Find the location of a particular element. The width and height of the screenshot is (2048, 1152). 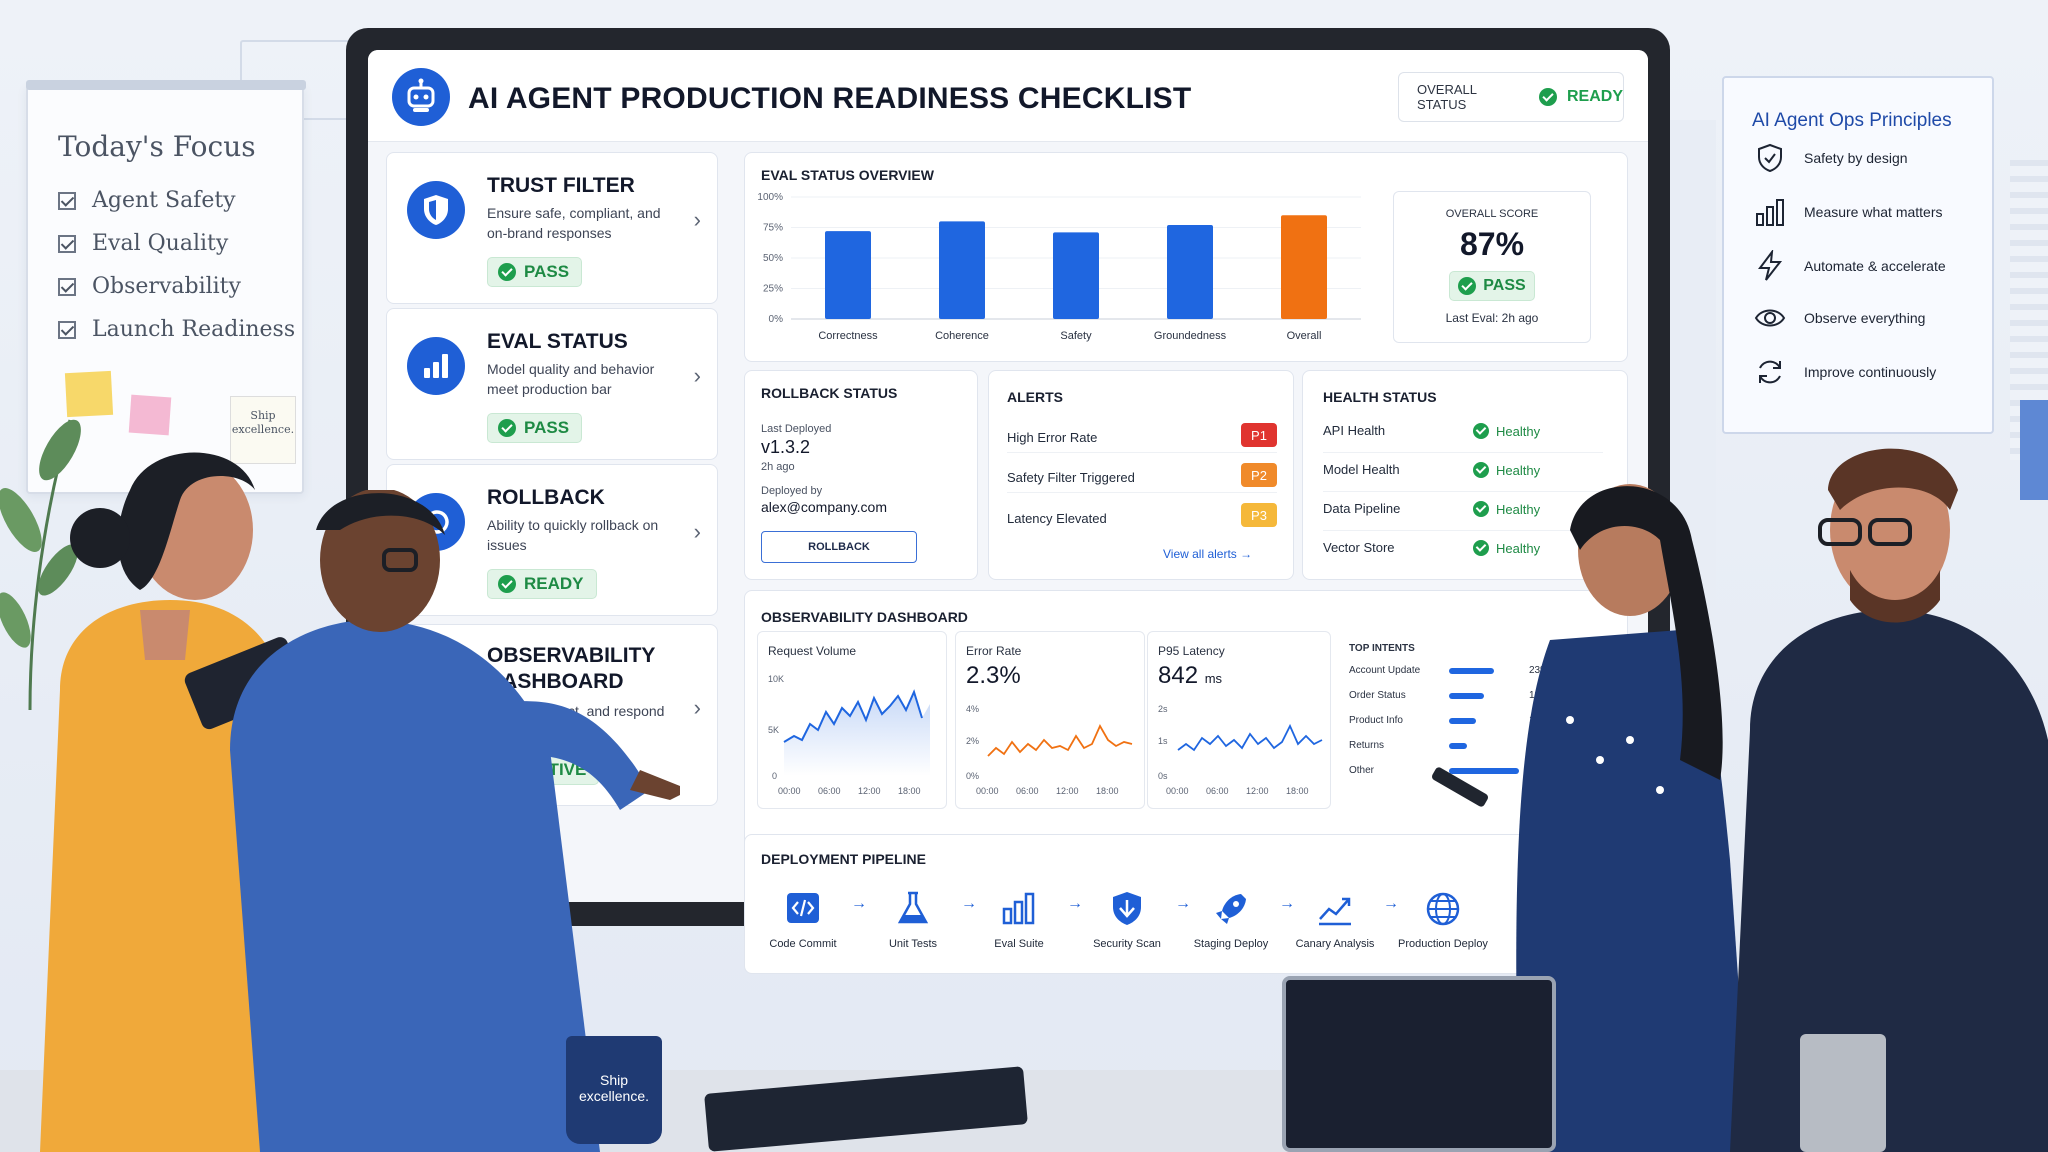

deployed-ago: 2h ago is located at coordinates (778, 467).